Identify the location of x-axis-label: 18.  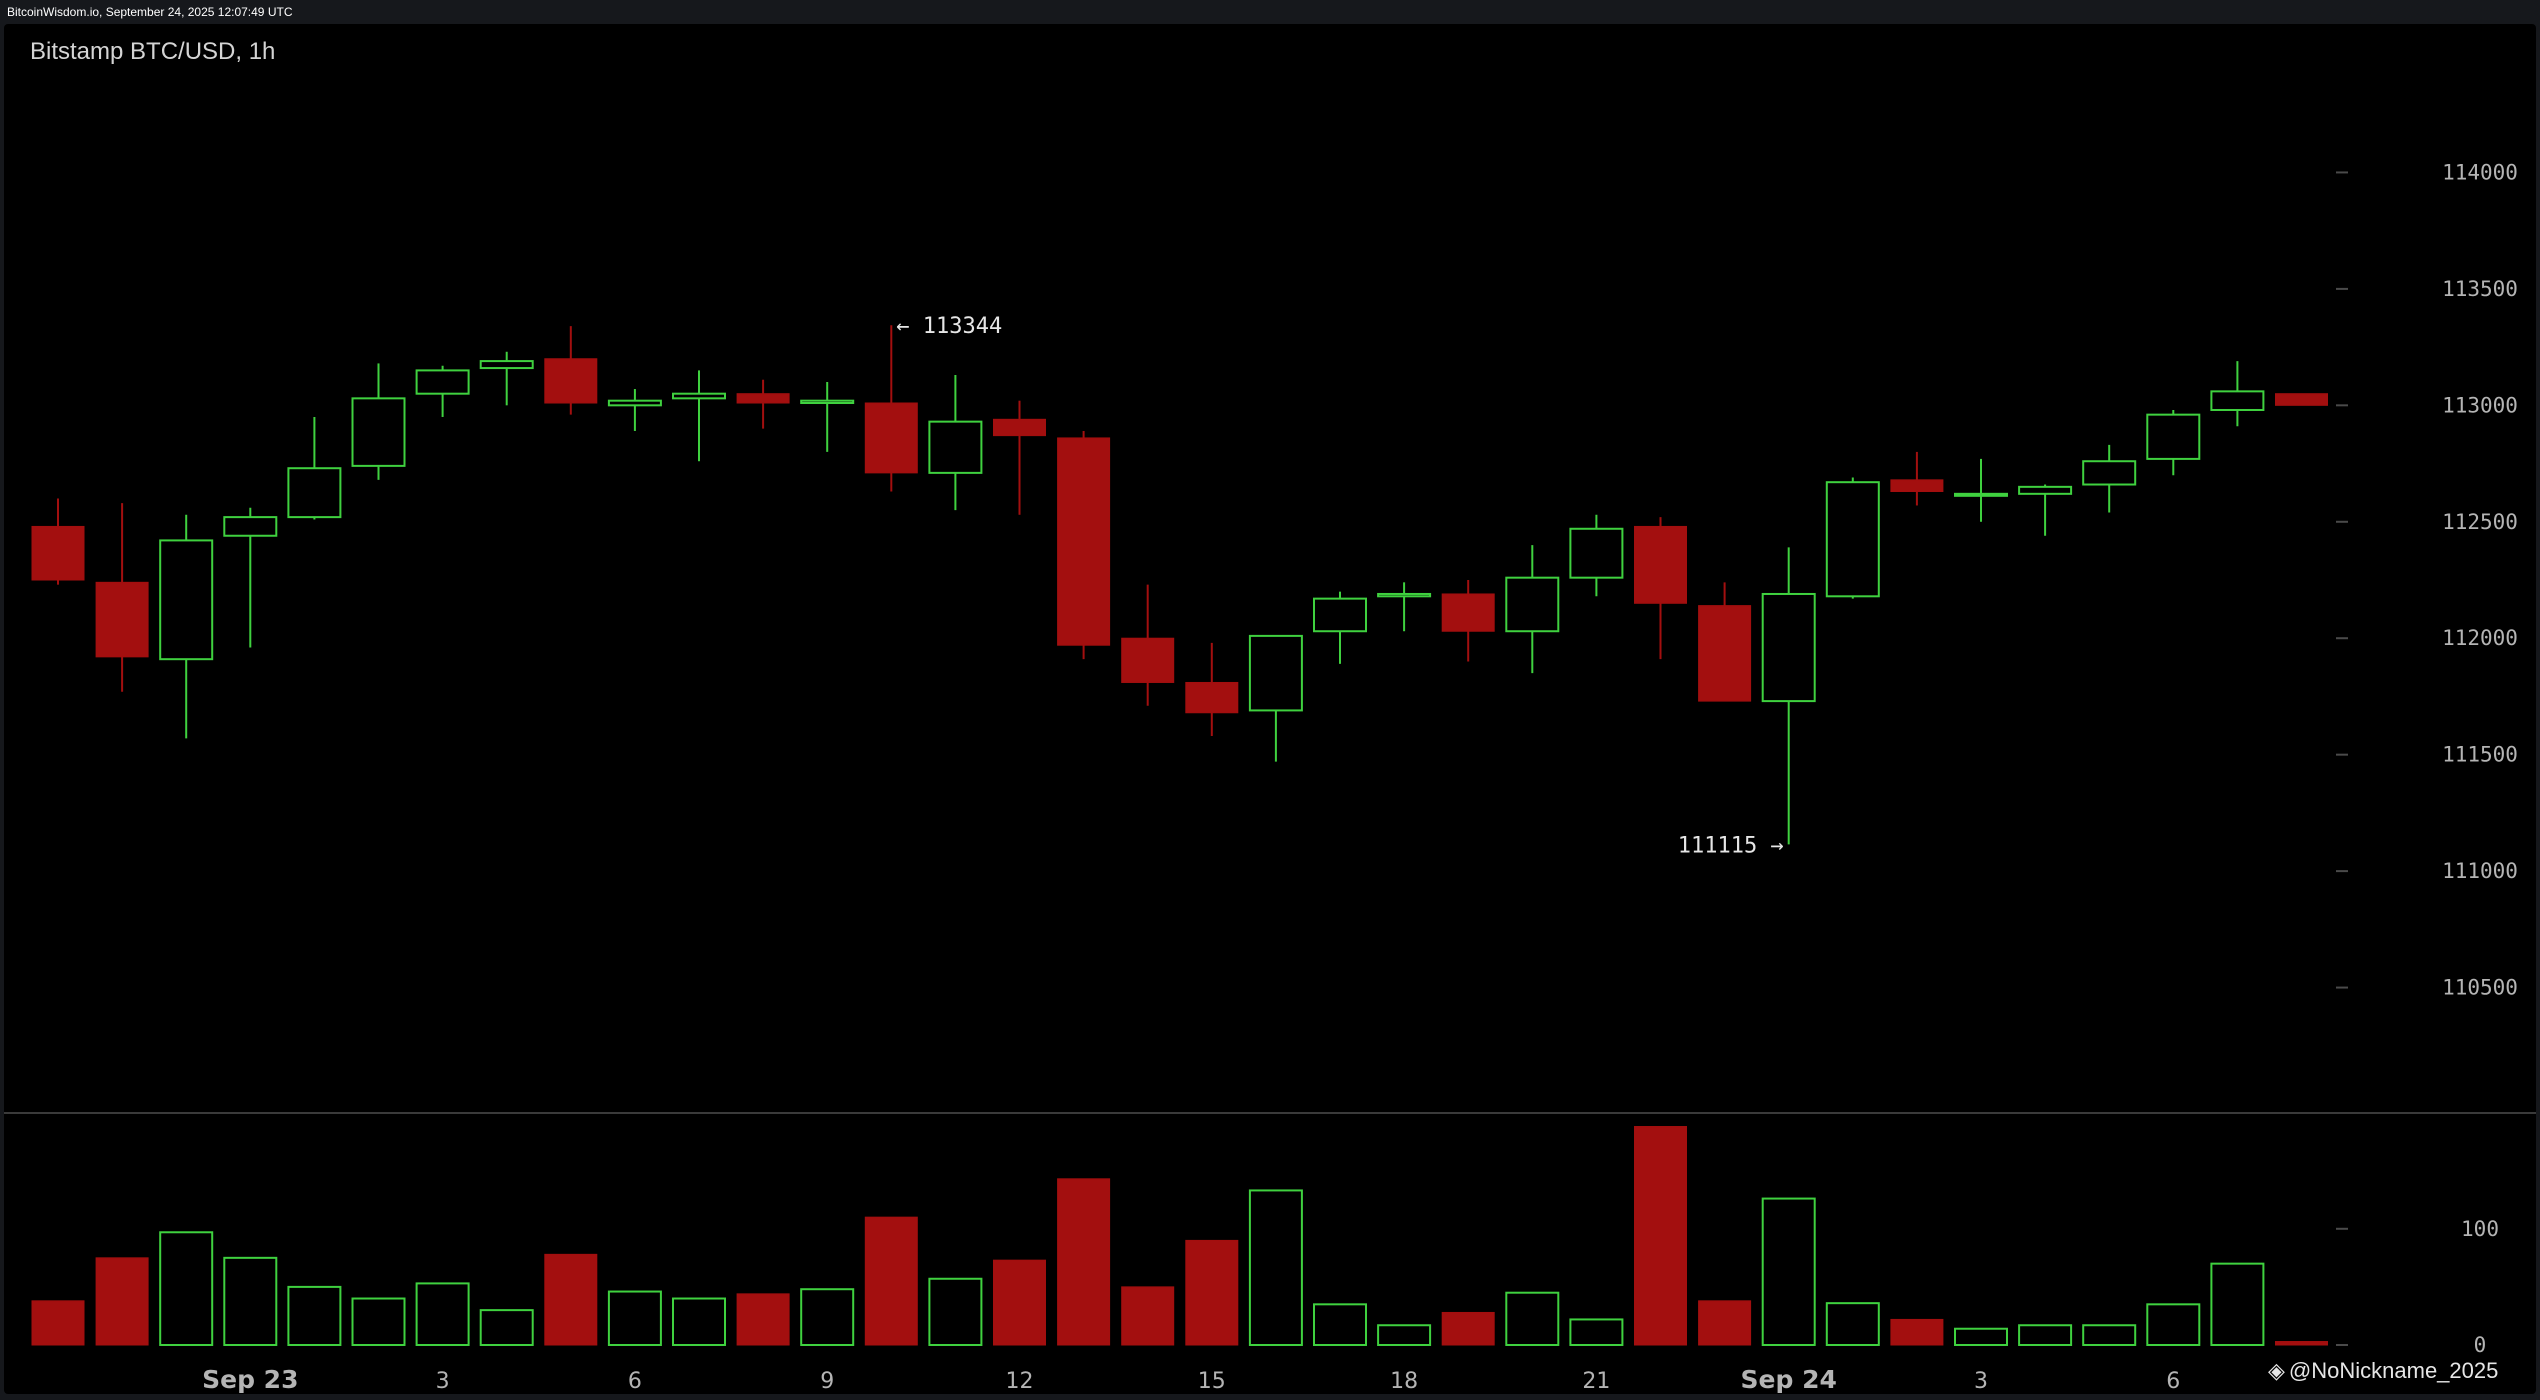
(1404, 1381).